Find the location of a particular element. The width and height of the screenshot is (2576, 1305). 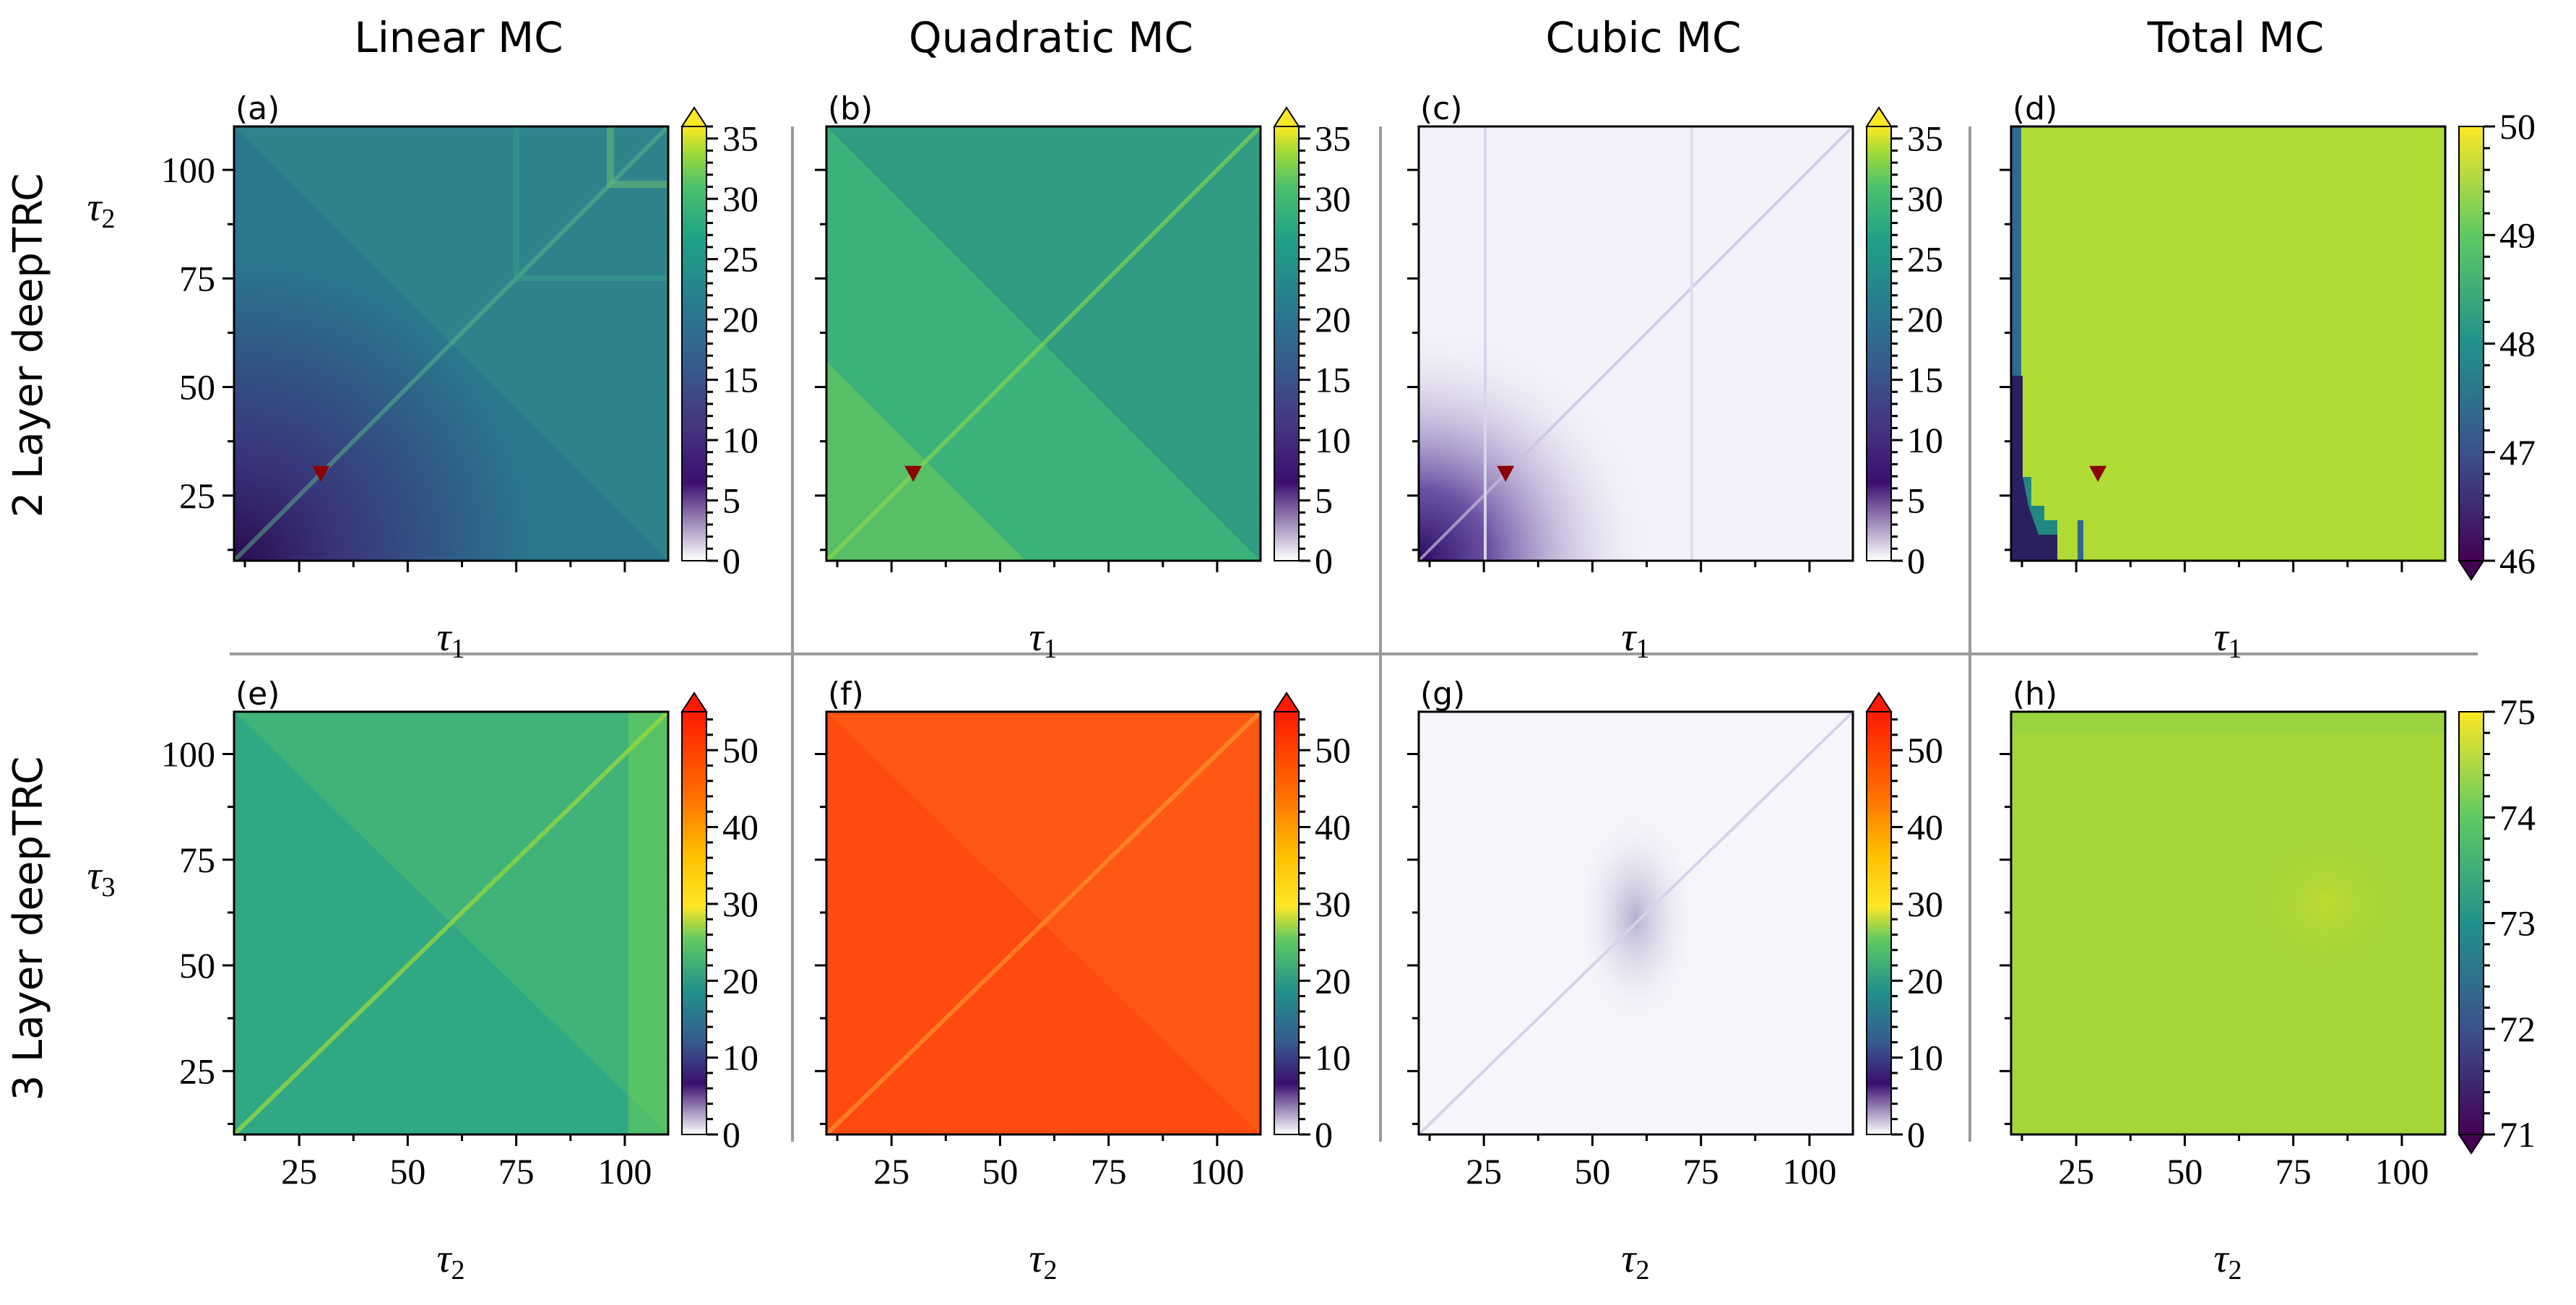

xlabel-c: τ1 is located at coordinates (1635, 639).